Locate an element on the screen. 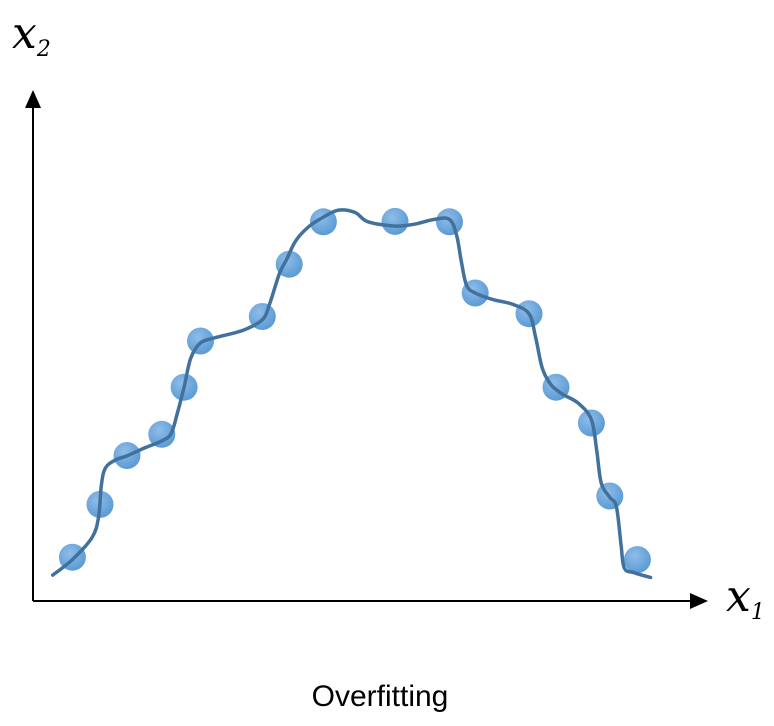 The width and height of the screenshot is (774, 726). y-axis-arrow-icon is located at coordinates (33, 99).